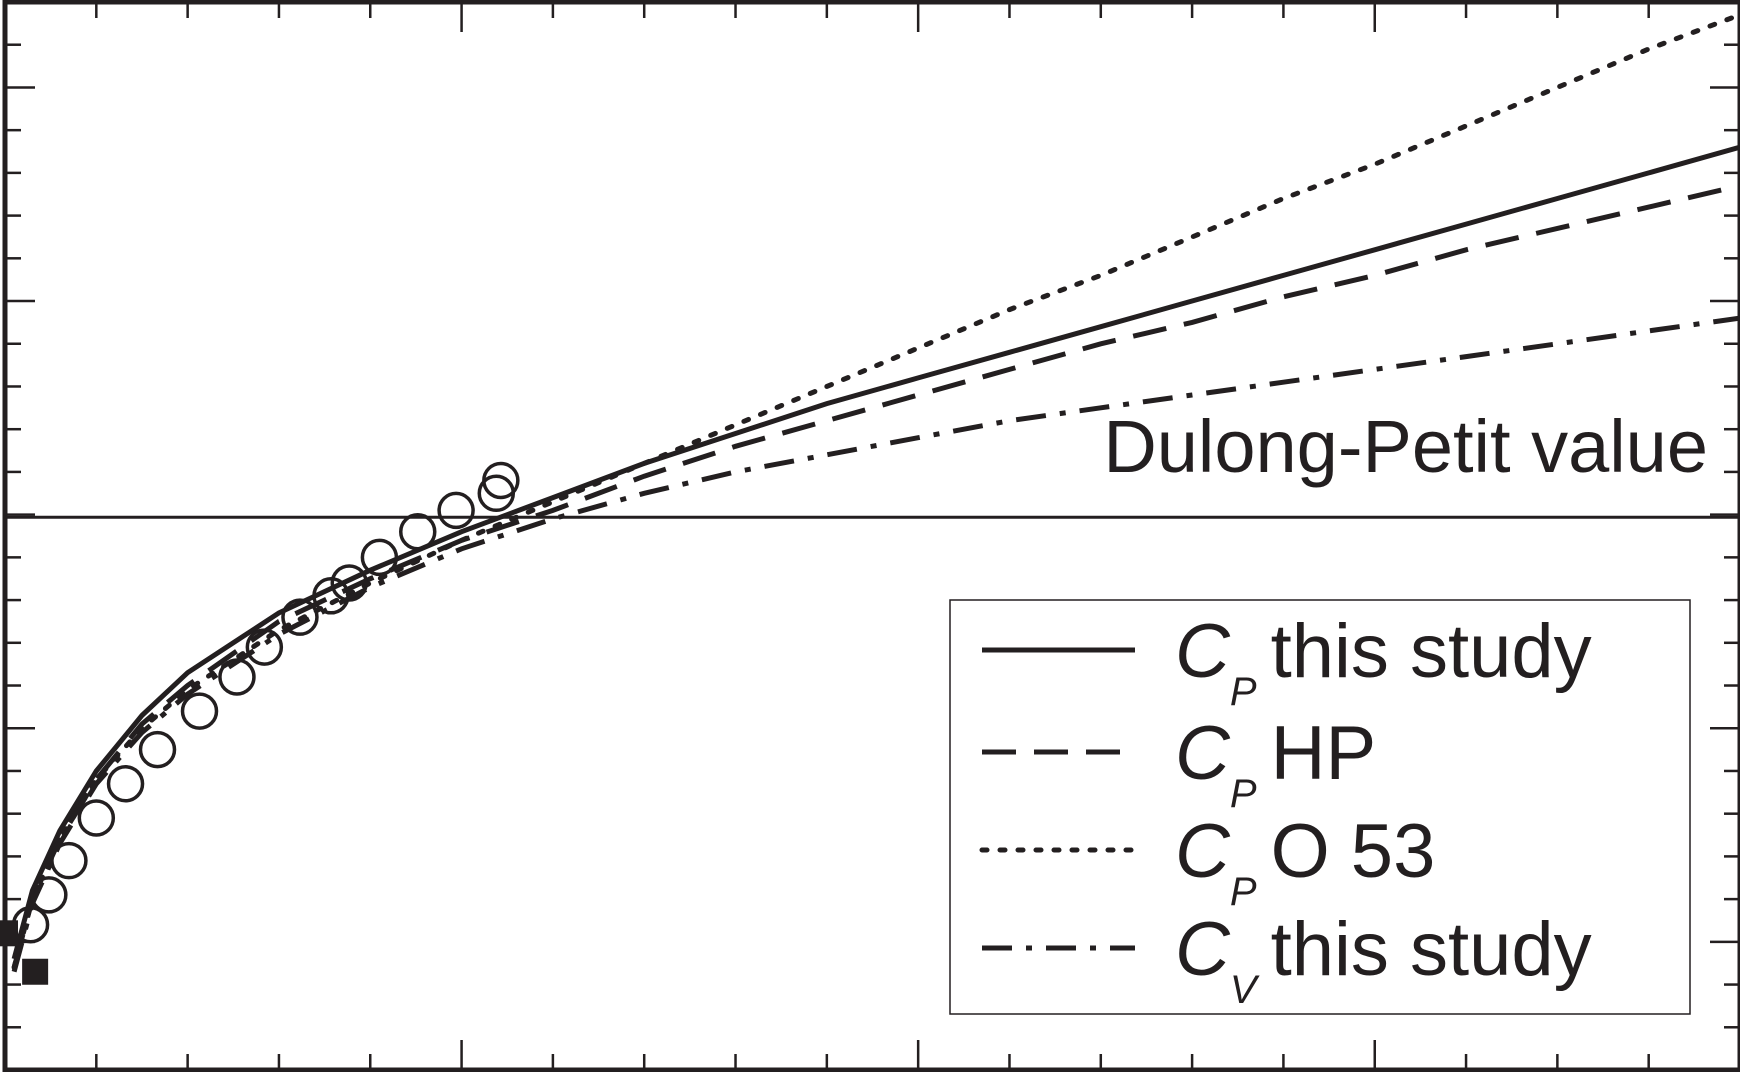  What do you see at coordinates (260, 723) in the screenshot?
I see `data-markers` at bounding box center [260, 723].